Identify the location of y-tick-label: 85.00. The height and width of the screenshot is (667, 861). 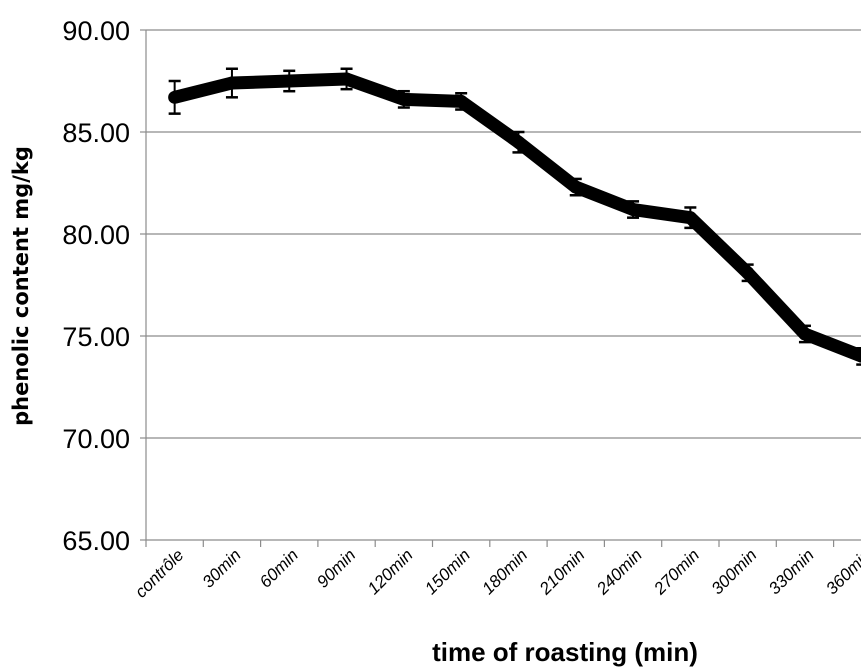
(96, 133).